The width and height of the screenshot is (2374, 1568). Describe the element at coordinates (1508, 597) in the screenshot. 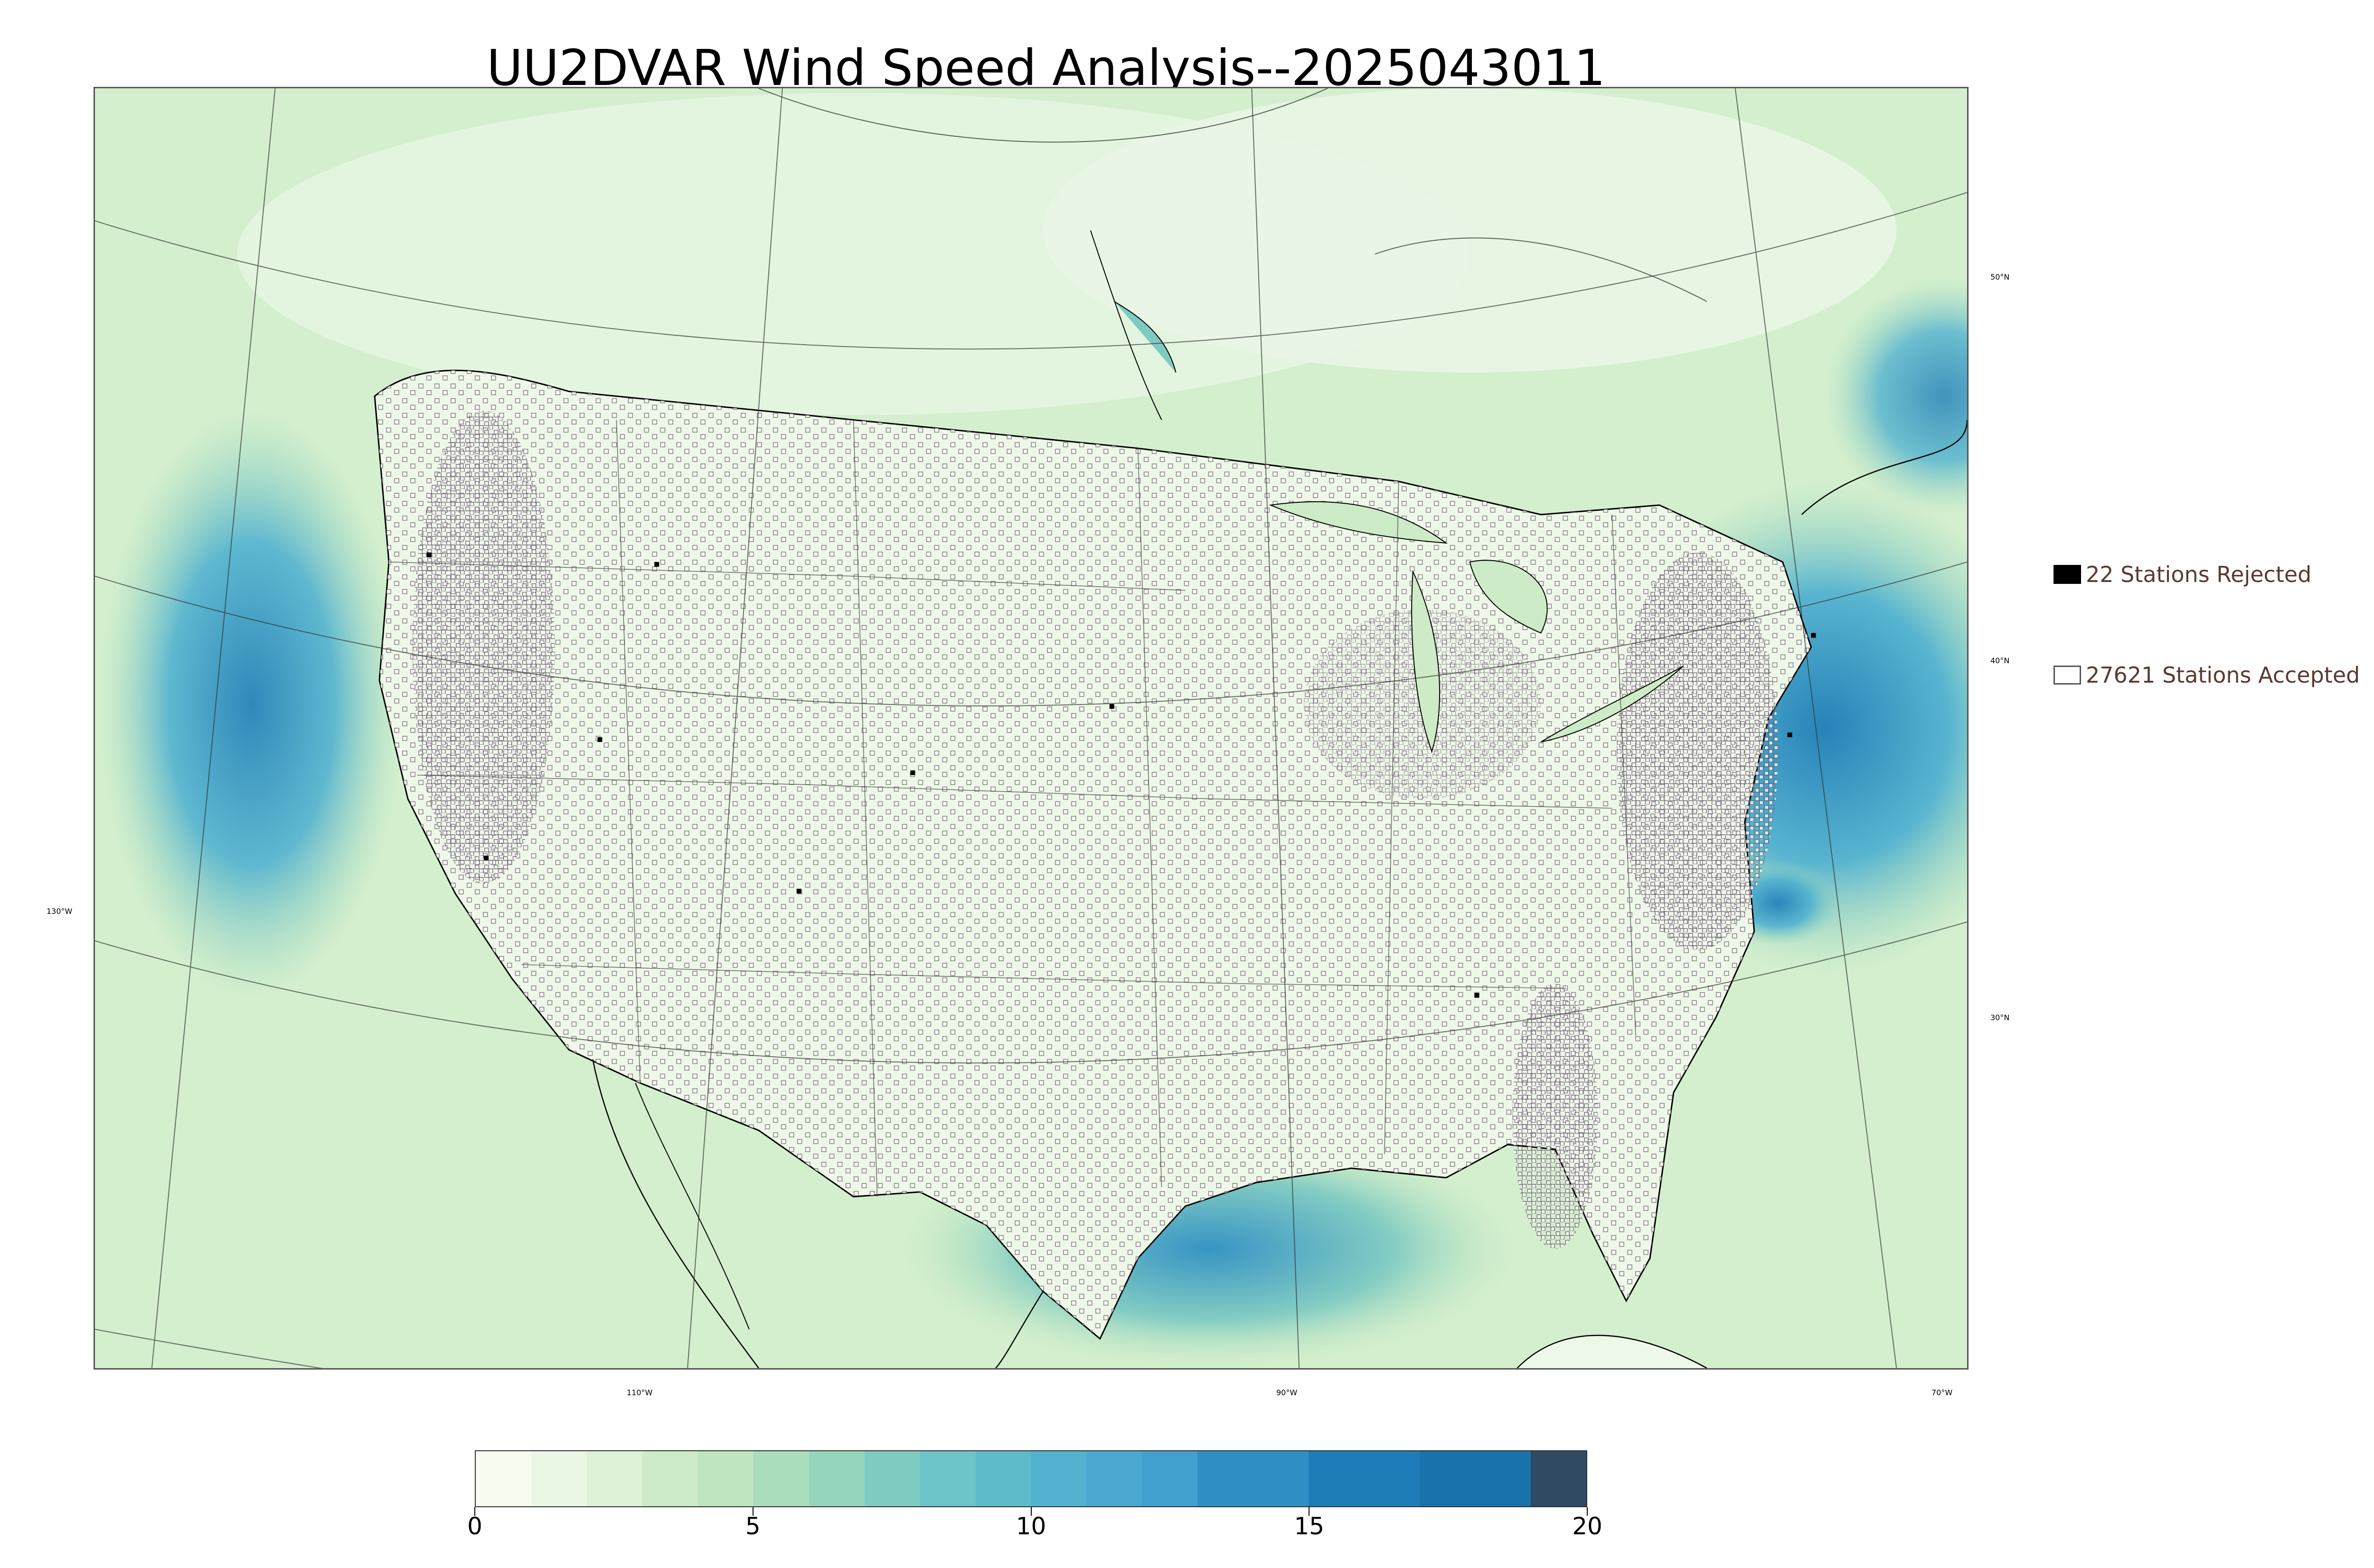

I see `lake-huron` at that location.